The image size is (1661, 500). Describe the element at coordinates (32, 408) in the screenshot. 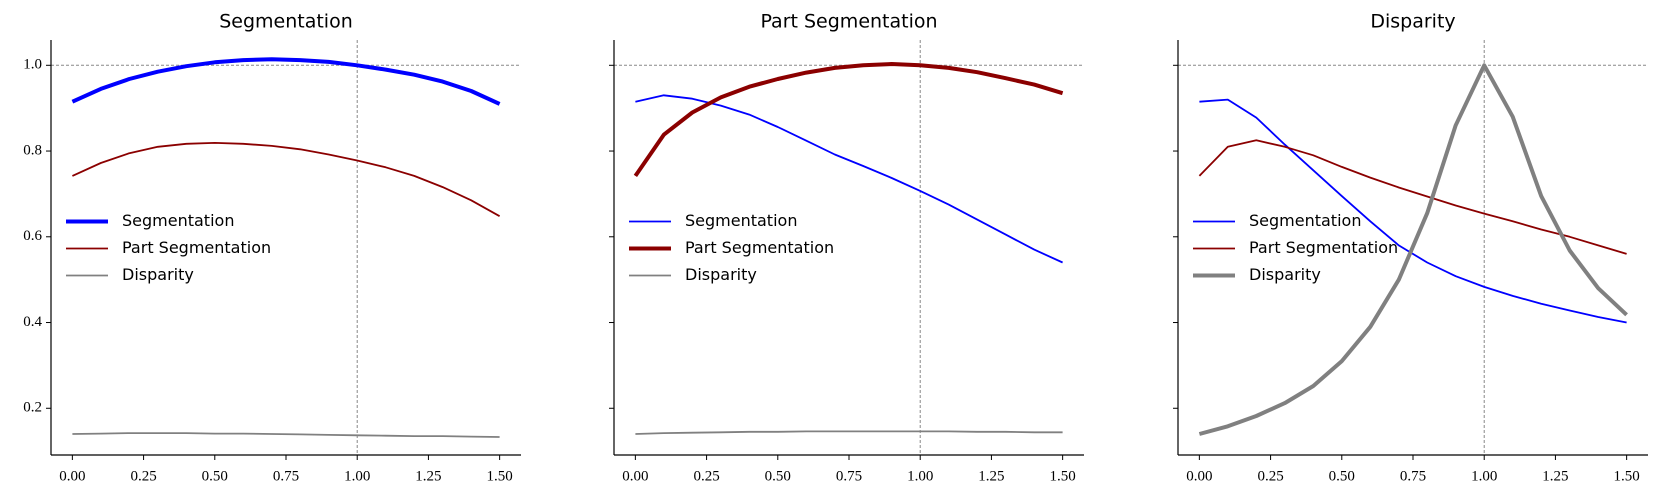

I see `y-tick-label: 0.2` at that location.